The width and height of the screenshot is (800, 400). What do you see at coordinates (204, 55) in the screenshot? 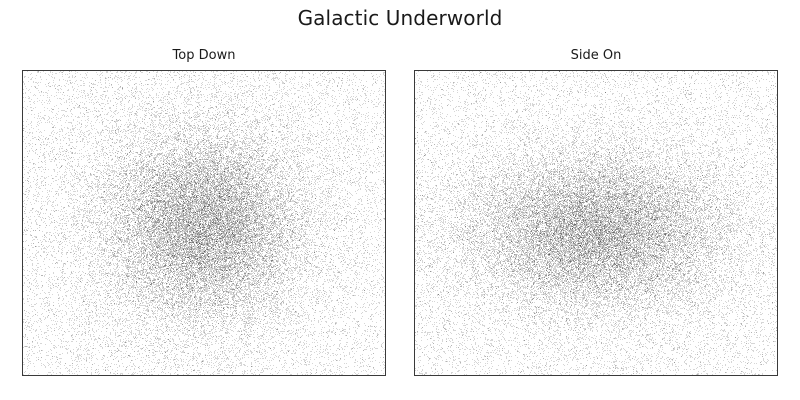
I see `subplot-title-top-down: Top Down` at bounding box center [204, 55].